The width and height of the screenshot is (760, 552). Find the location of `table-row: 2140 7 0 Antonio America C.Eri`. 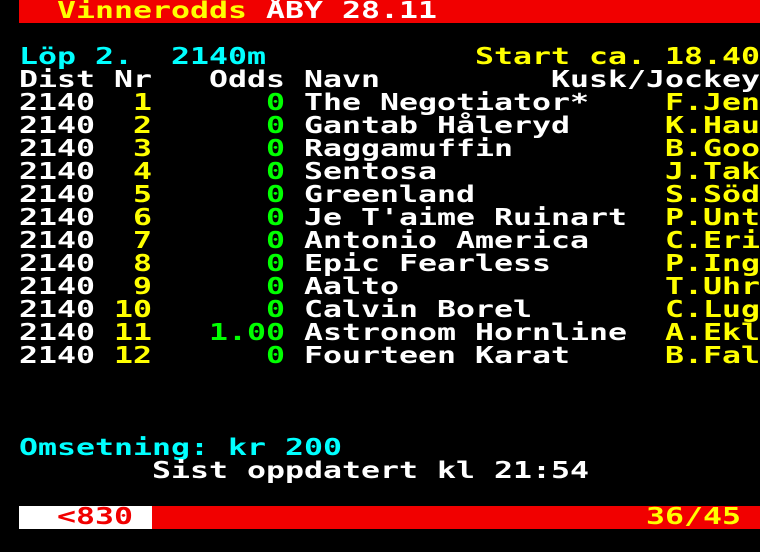

table-row: 2140 7 0 Antonio America C.Eri is located at coordinates (380, 241).